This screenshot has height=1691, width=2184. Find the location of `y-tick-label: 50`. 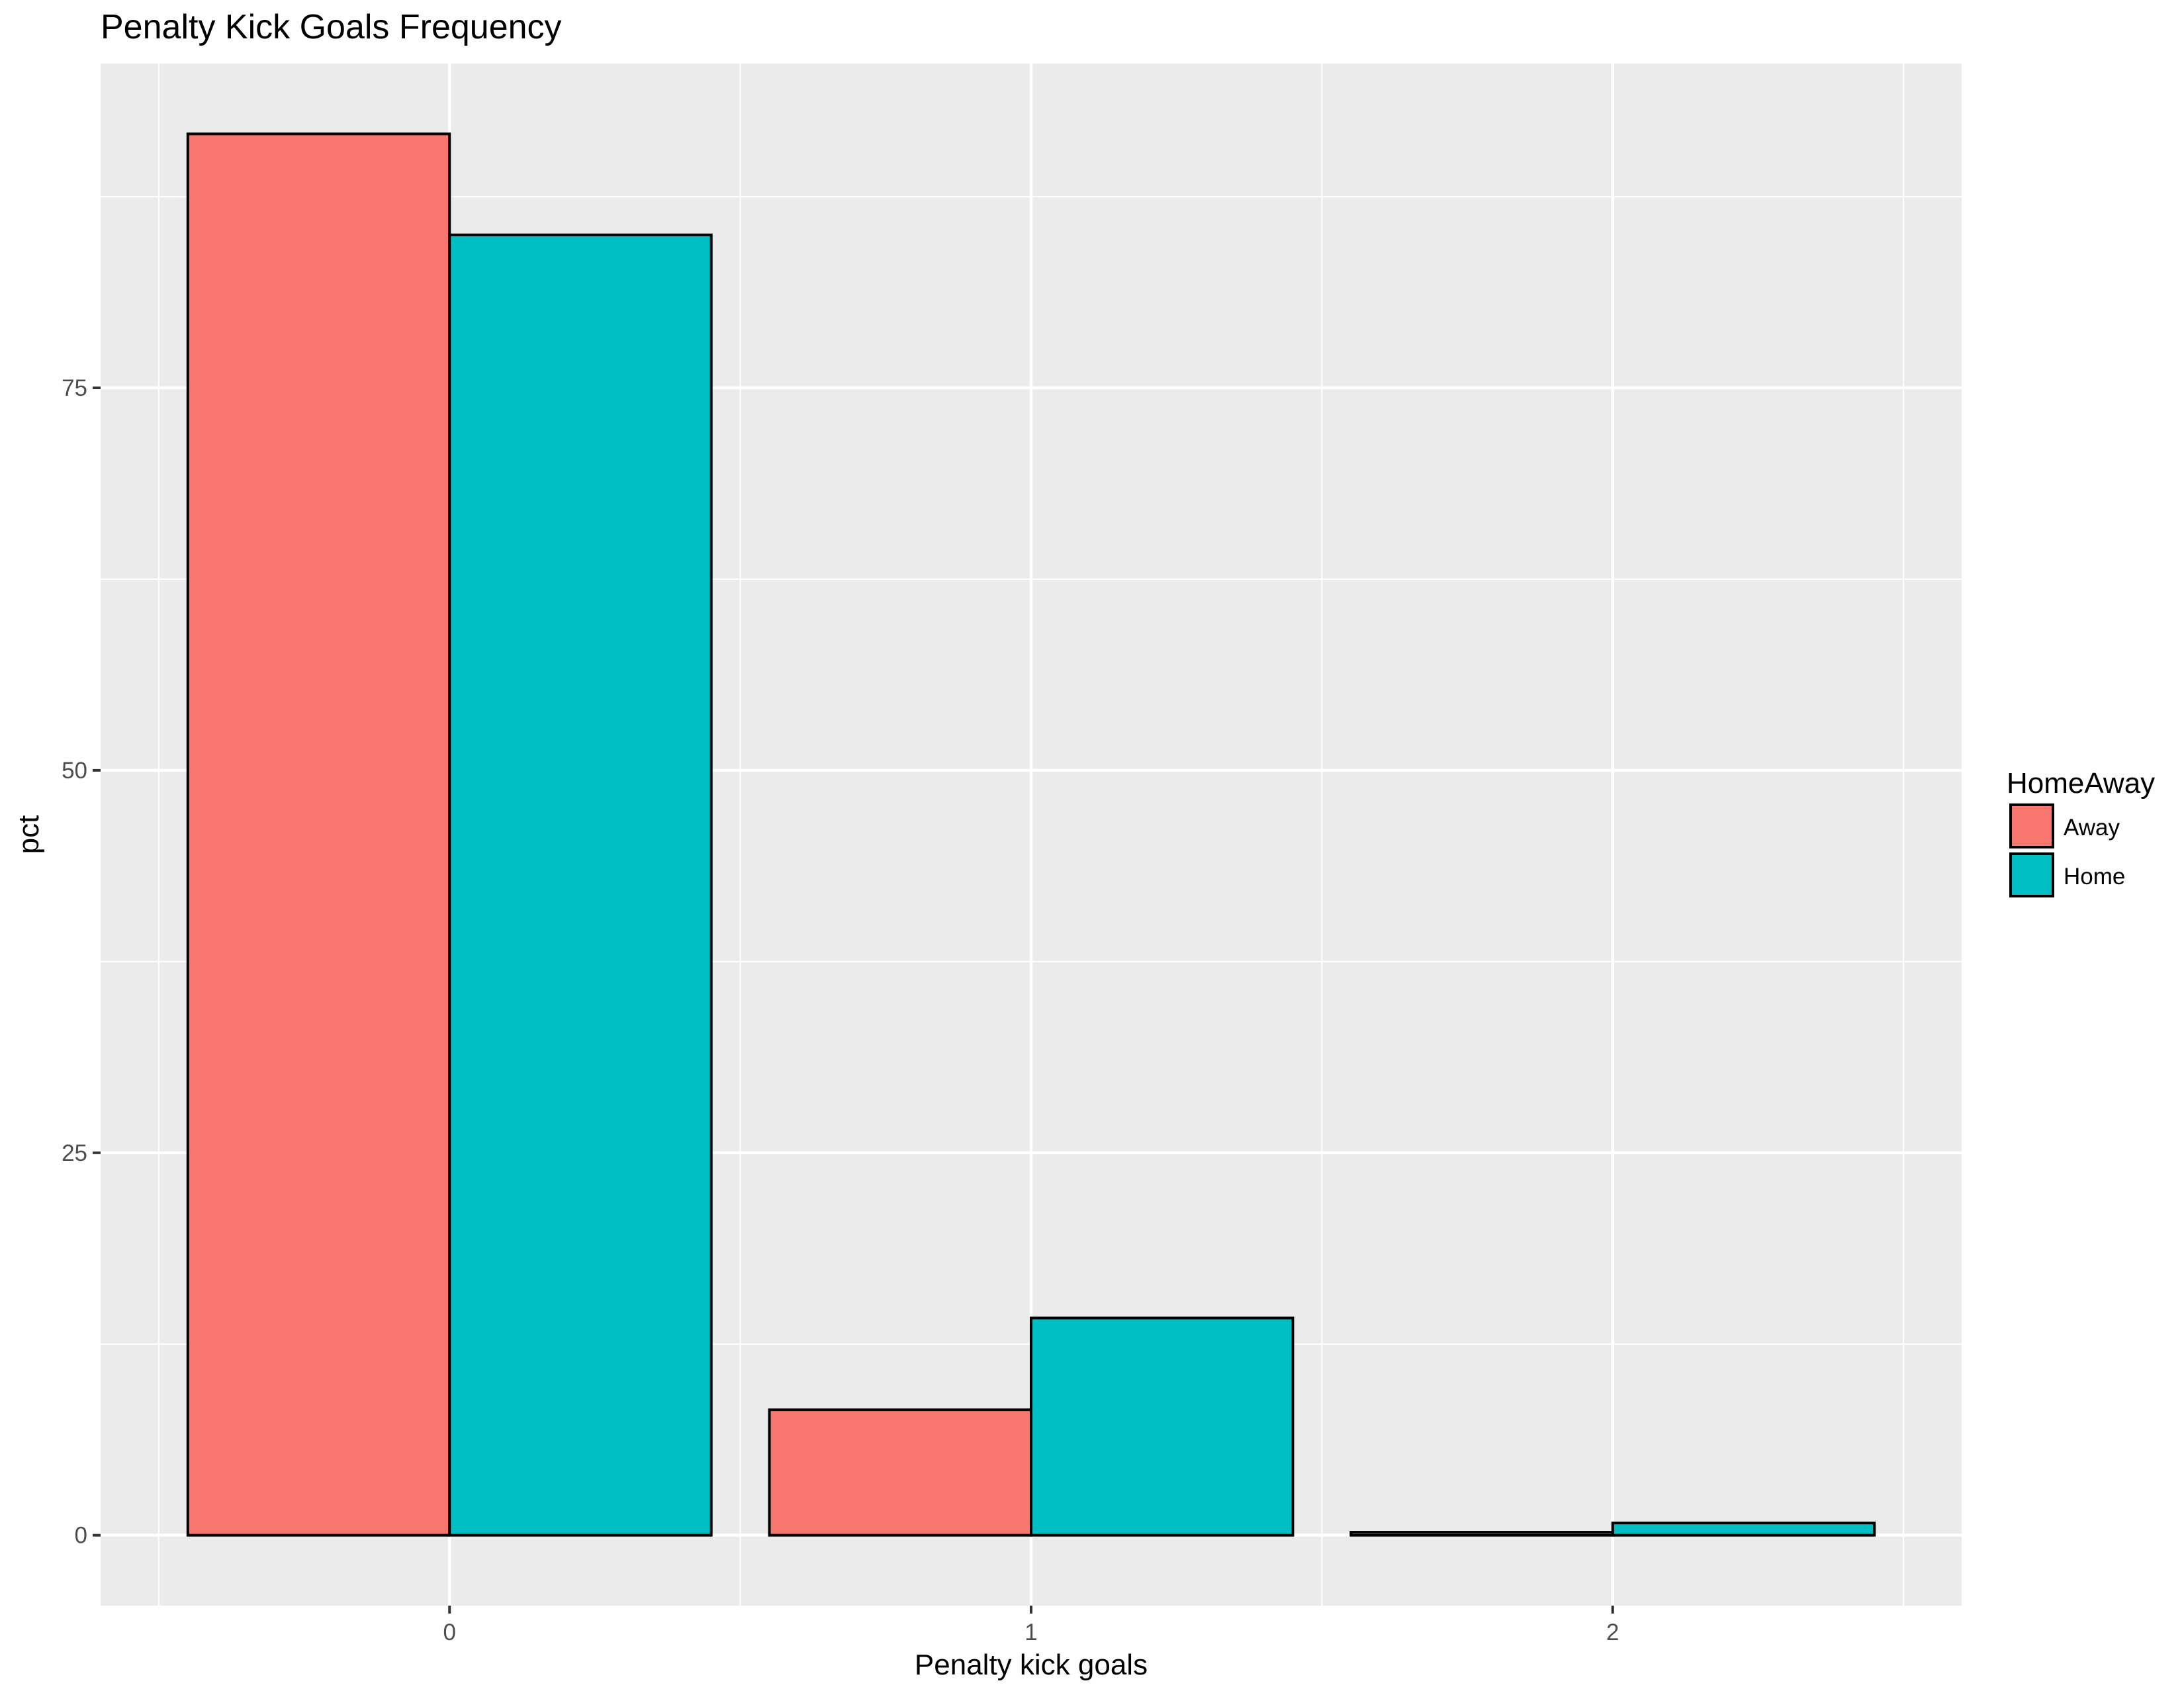

y-tick-label: 50 is located at coordinates (74, 771).